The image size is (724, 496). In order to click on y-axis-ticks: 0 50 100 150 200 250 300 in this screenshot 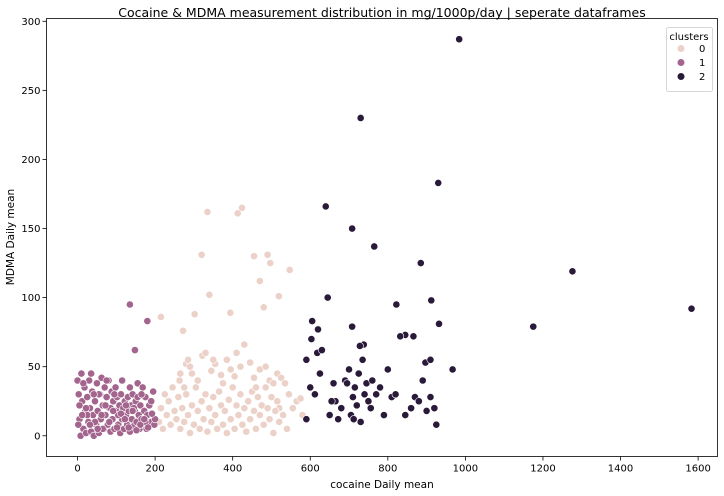, I will do `click(34, 229)`.